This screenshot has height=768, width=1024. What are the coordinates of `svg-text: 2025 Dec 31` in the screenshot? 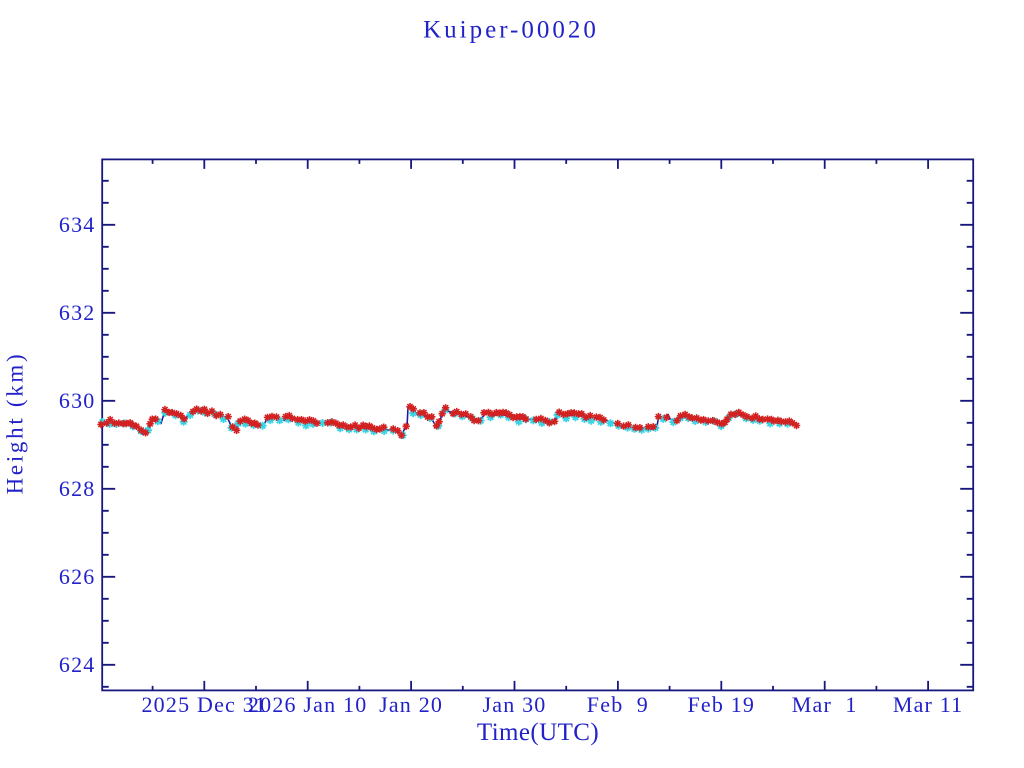 It's located at (204, 704).